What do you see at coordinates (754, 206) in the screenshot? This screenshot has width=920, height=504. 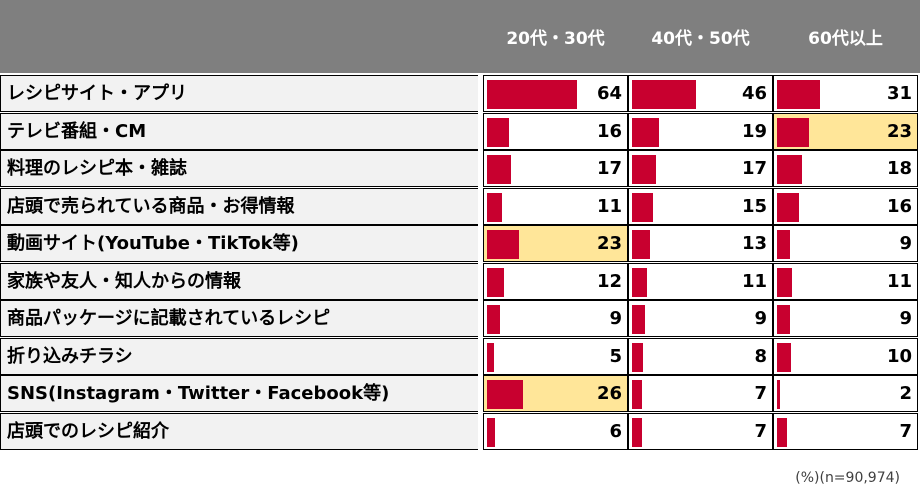 I see `data-label: 15` at bounding box center [754, 206].